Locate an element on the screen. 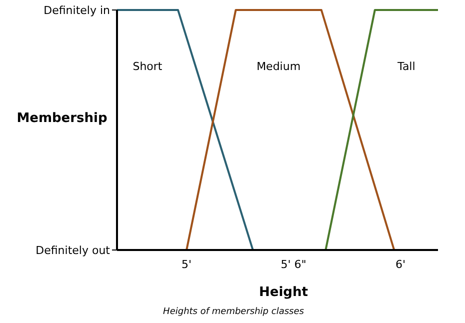  text: Tall is located at coordinates (406, 66).